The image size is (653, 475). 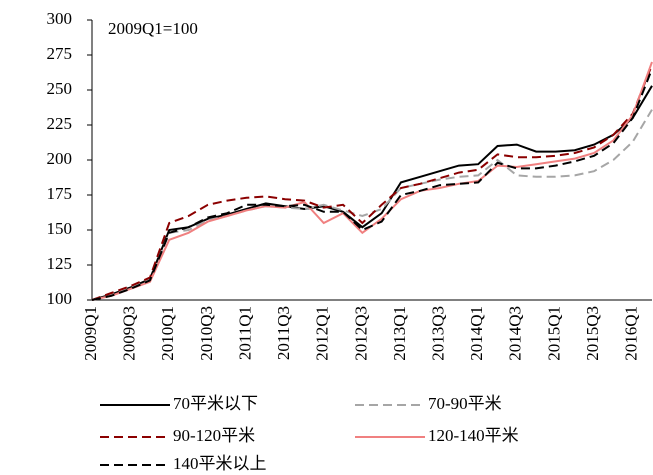 What do you see at coordinates (60, 53) in the screenshot?
I see `y-tick-label: 275` at bounding box center [60, 53].